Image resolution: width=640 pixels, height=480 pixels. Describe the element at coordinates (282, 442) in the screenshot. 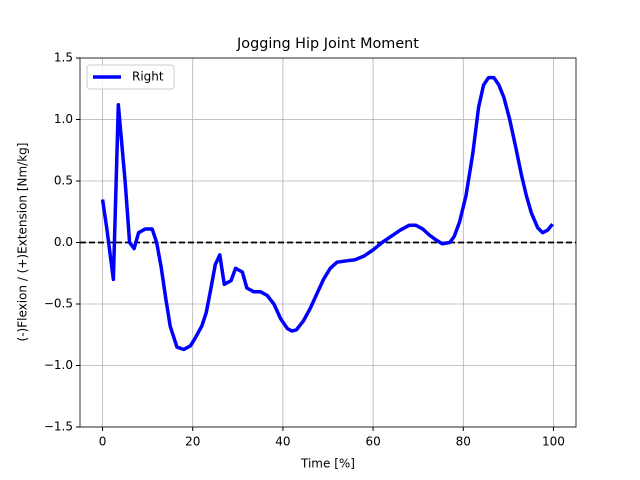

I see `x-tick-label: 40` at that location.